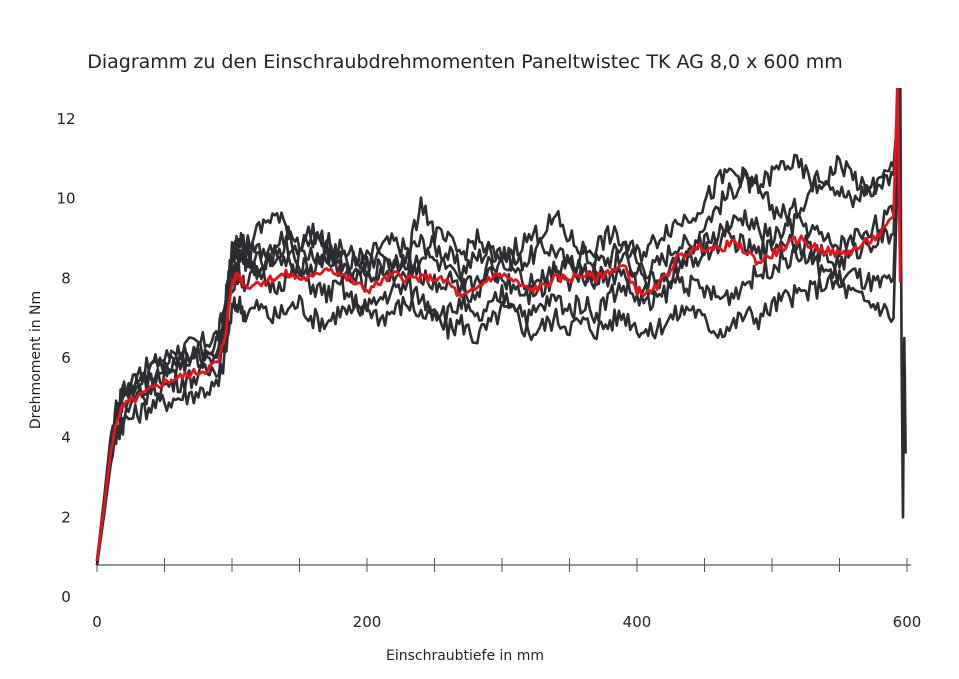 This screenshot has height=679, width=959. Describe the element at coordinates (465, 656) in the screenshot. I see `x-axis-title: Einschraubtiefe in mm` at that location.